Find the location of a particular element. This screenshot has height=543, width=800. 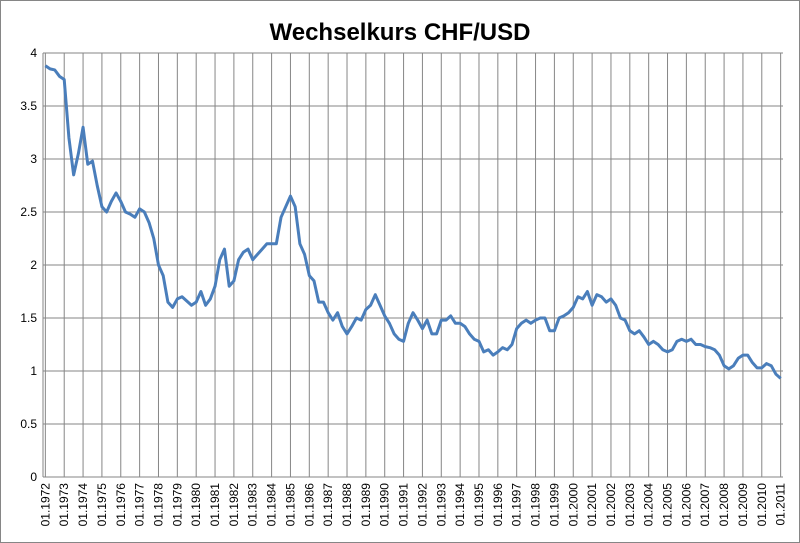

x-tick-label: 01.2008 is located at coordinates (724, 505).